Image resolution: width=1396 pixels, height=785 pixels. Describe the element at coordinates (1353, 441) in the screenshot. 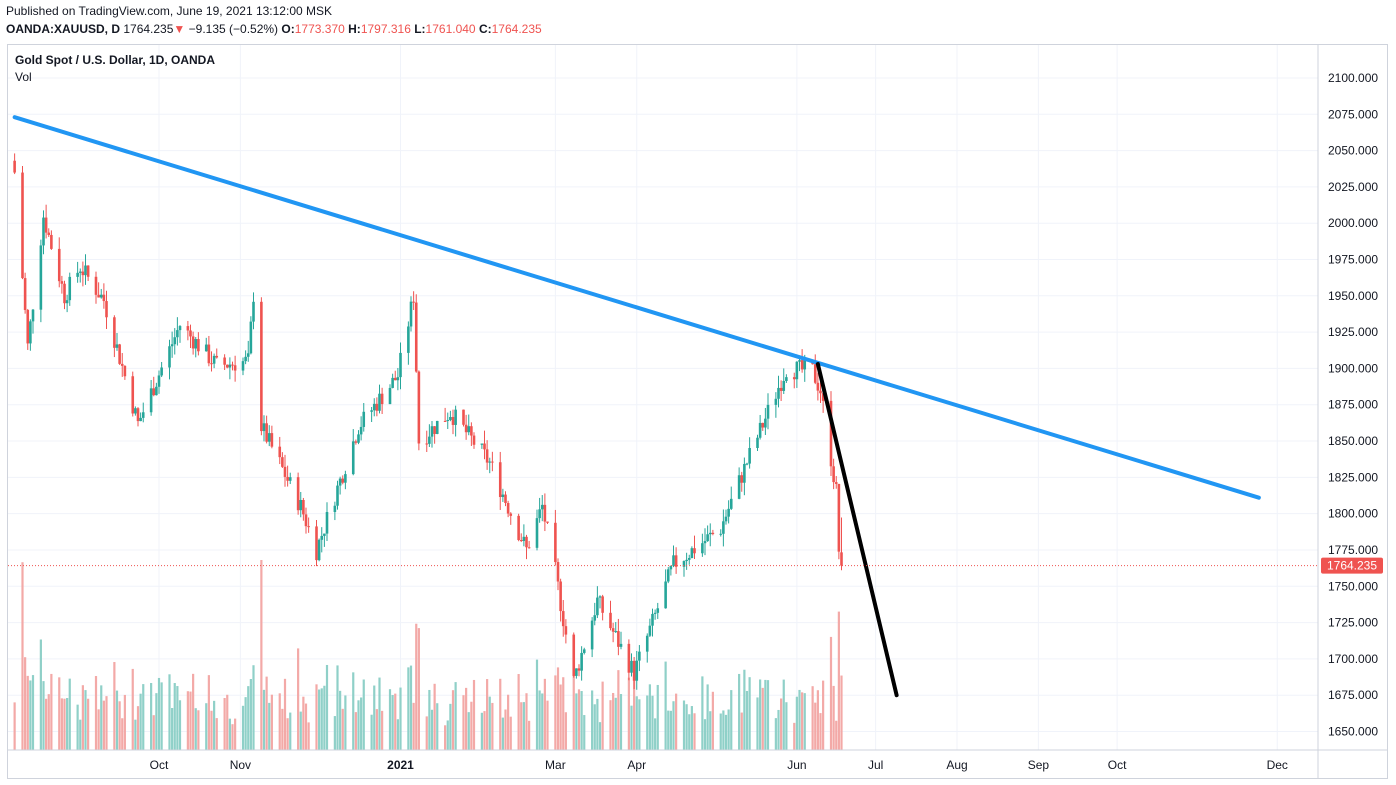

I see `price-tick-label: 1850.000` at that location.